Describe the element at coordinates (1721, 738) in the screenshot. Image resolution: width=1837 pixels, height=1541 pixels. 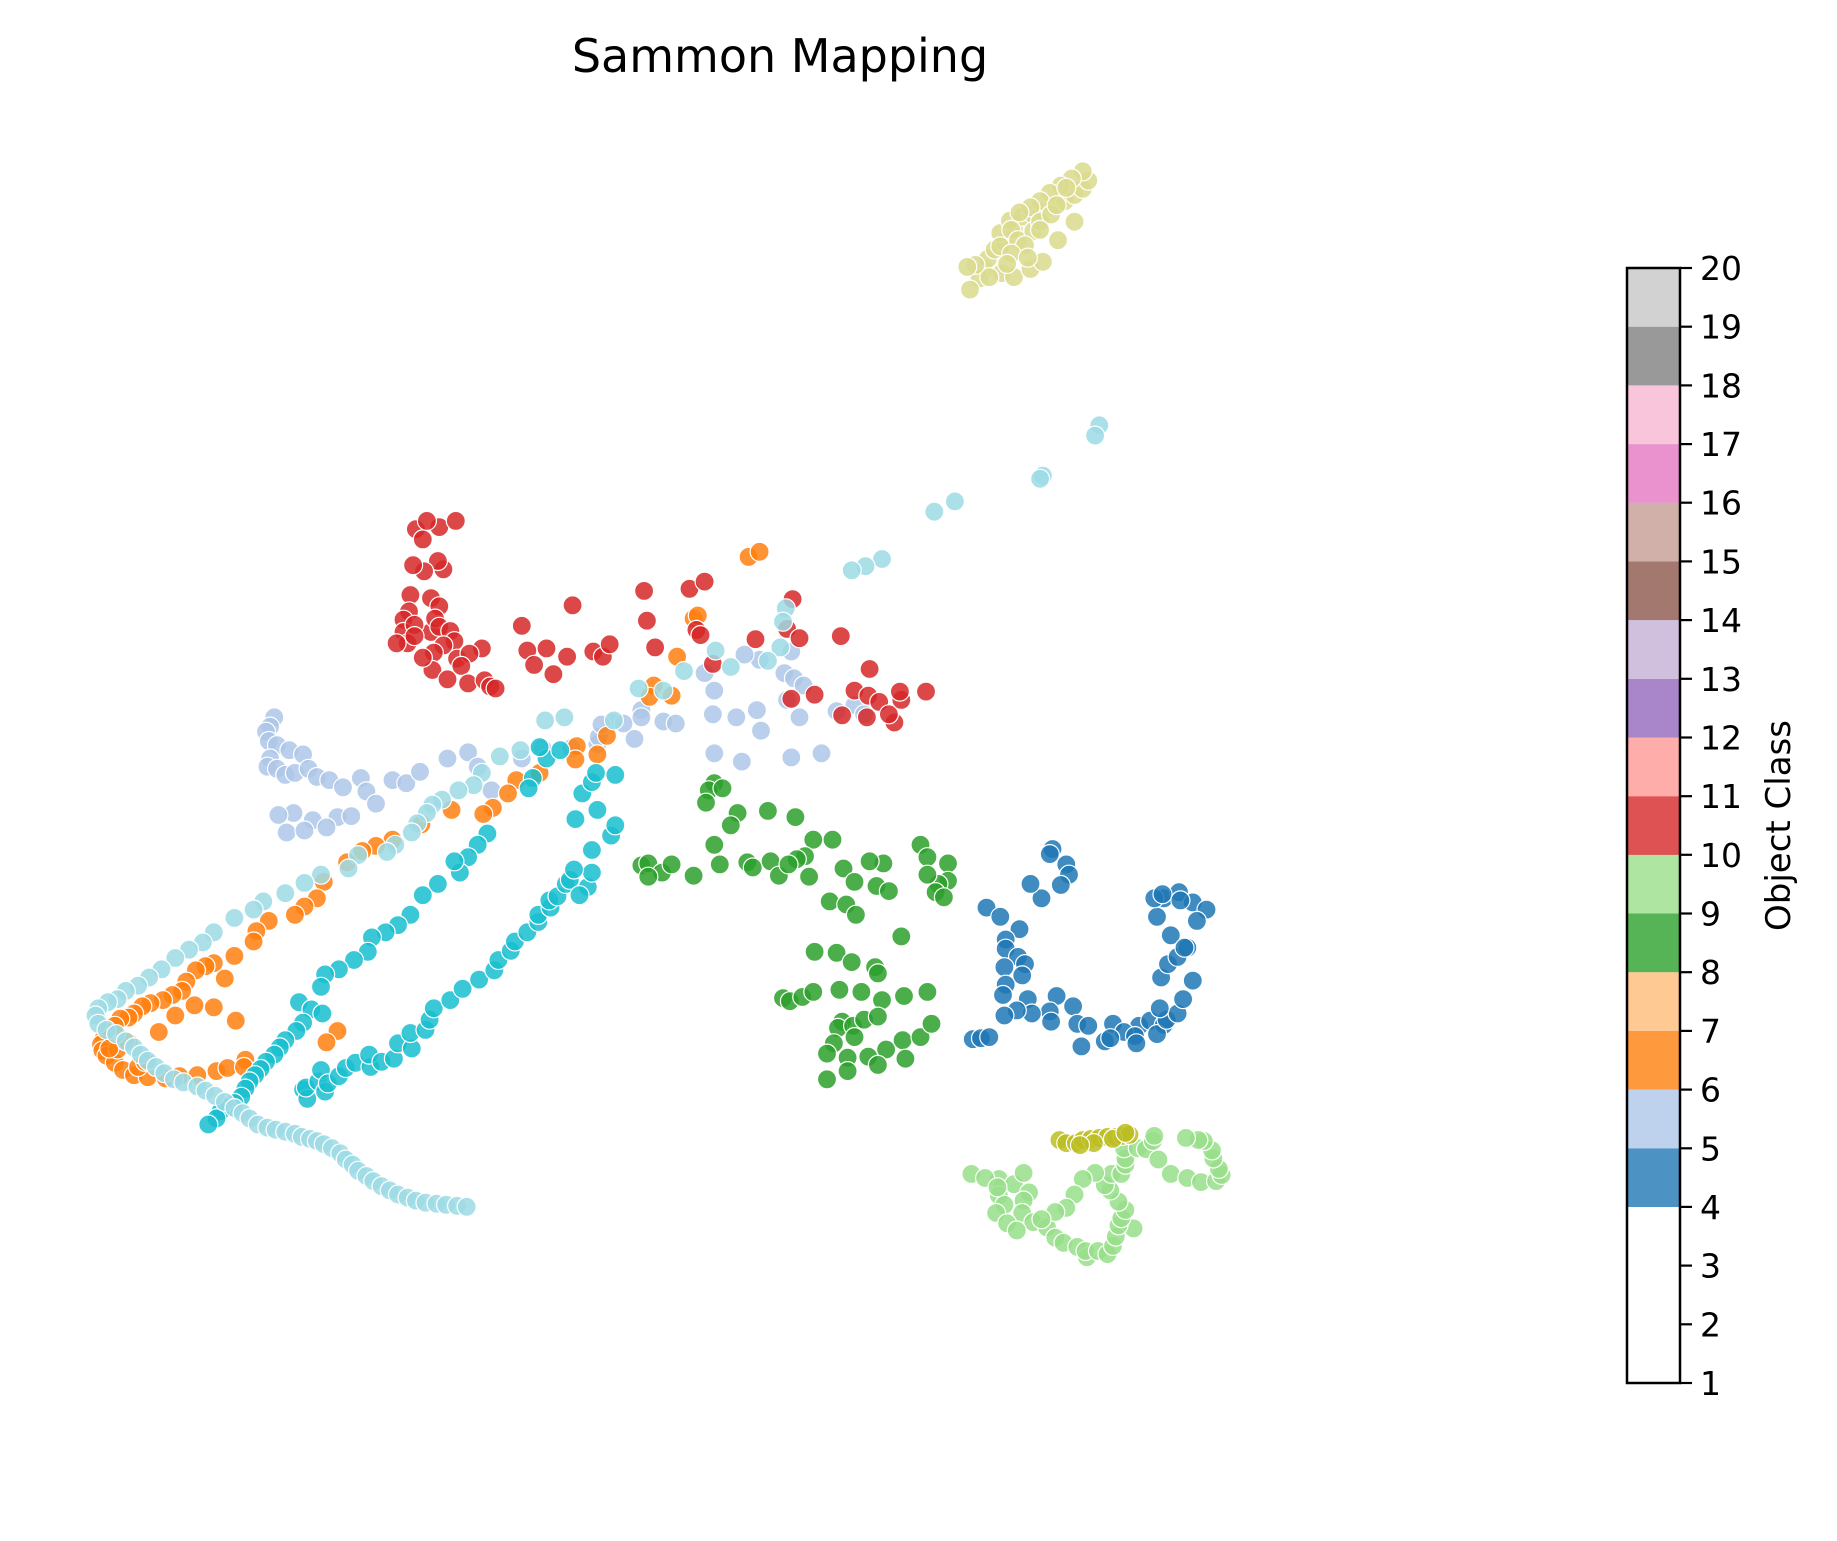
I see `colorbar-tick-label-12: 12` at that location.